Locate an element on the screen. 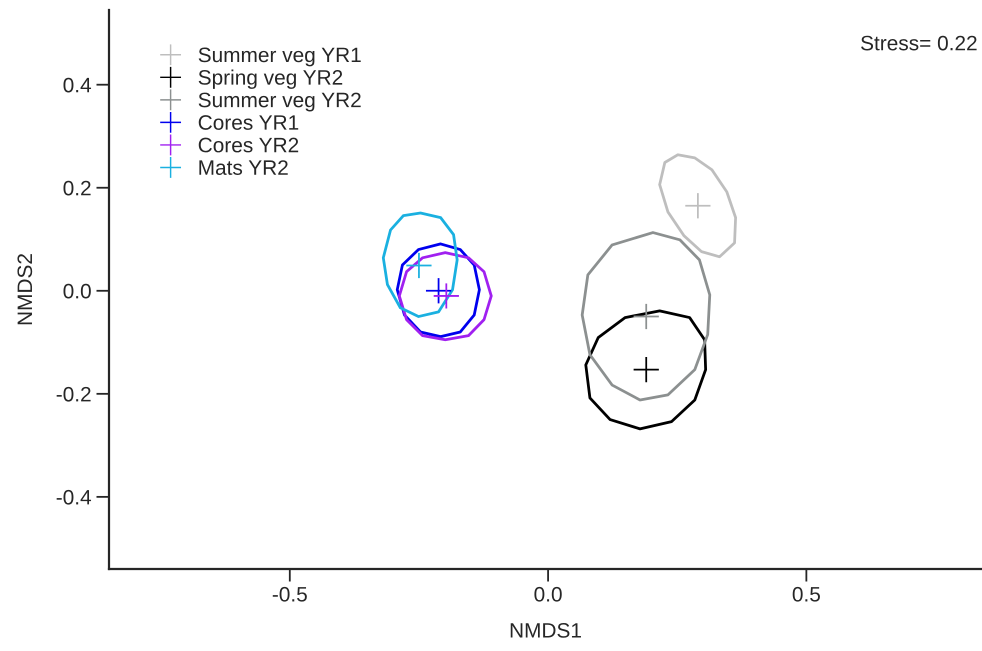 The height and width of the screenshot is (651, 982). x-tick-label: 0.5 is located at coordinates (806, 594).